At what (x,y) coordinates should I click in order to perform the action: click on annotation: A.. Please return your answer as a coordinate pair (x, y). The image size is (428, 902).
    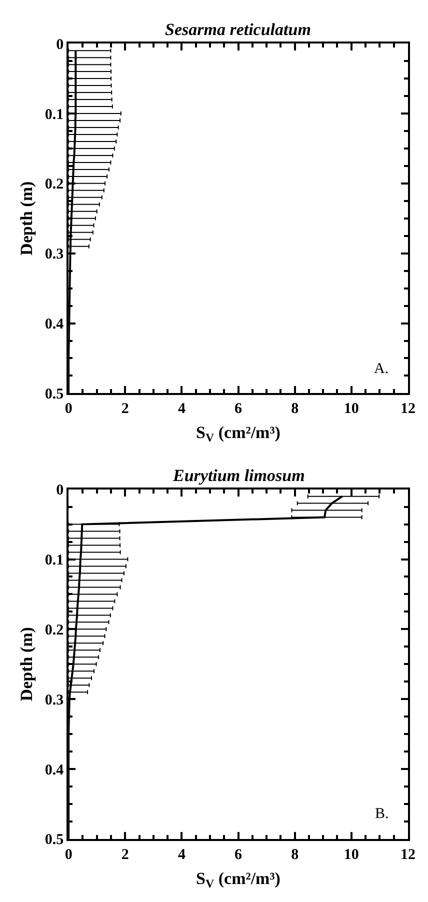
    Looking at the image, I should click on (381, 369).